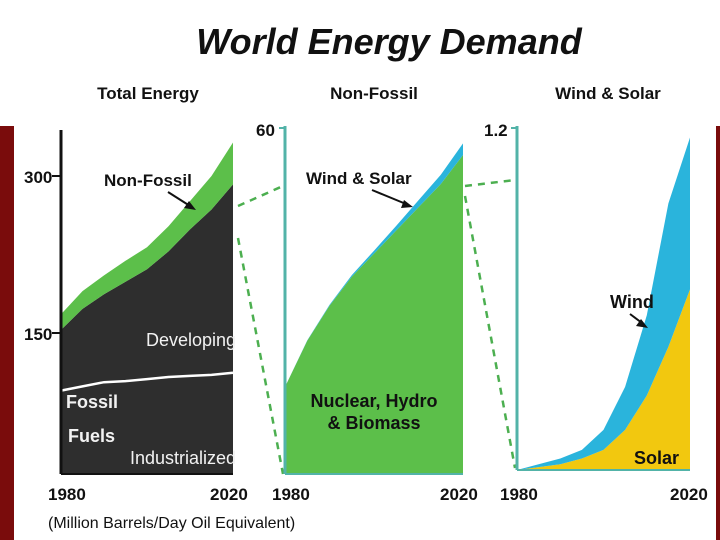 This screenshot has width=720, height=540. I want to click on panel-title-wind-solar: Wind & Solar, so click(608, 93).